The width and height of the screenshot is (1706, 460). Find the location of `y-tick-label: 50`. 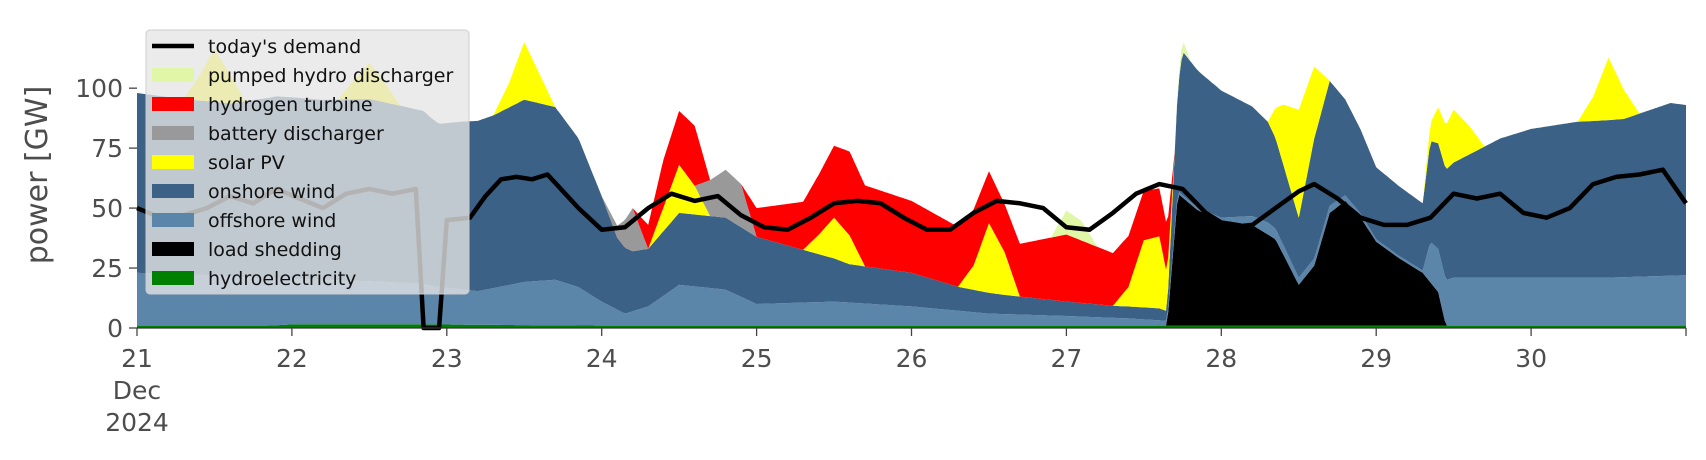

y-tick-label: 50 is located at coordinates (107, 208).